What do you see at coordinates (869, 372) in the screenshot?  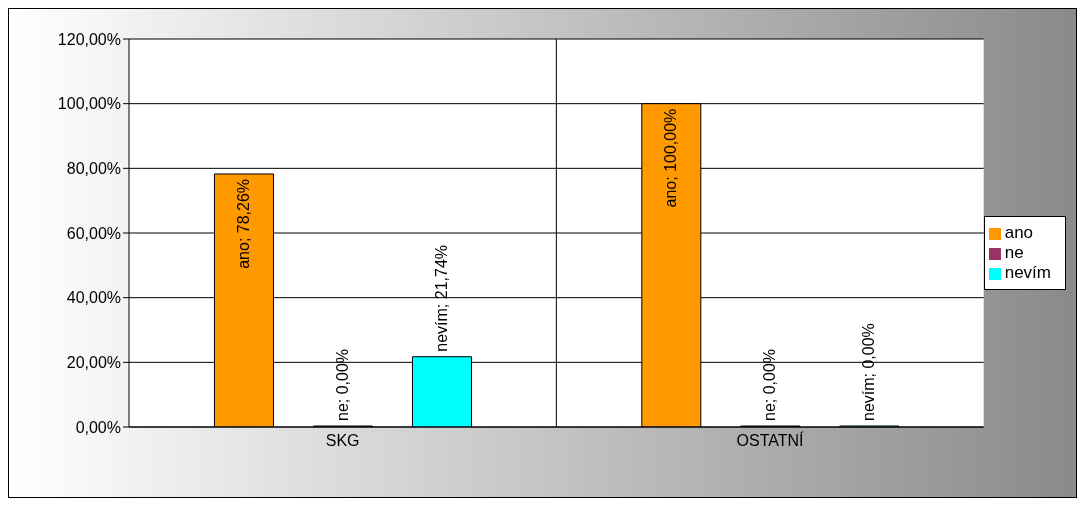 I see `data-label: nevím; 0,00%` at bounding box center [869, 372].